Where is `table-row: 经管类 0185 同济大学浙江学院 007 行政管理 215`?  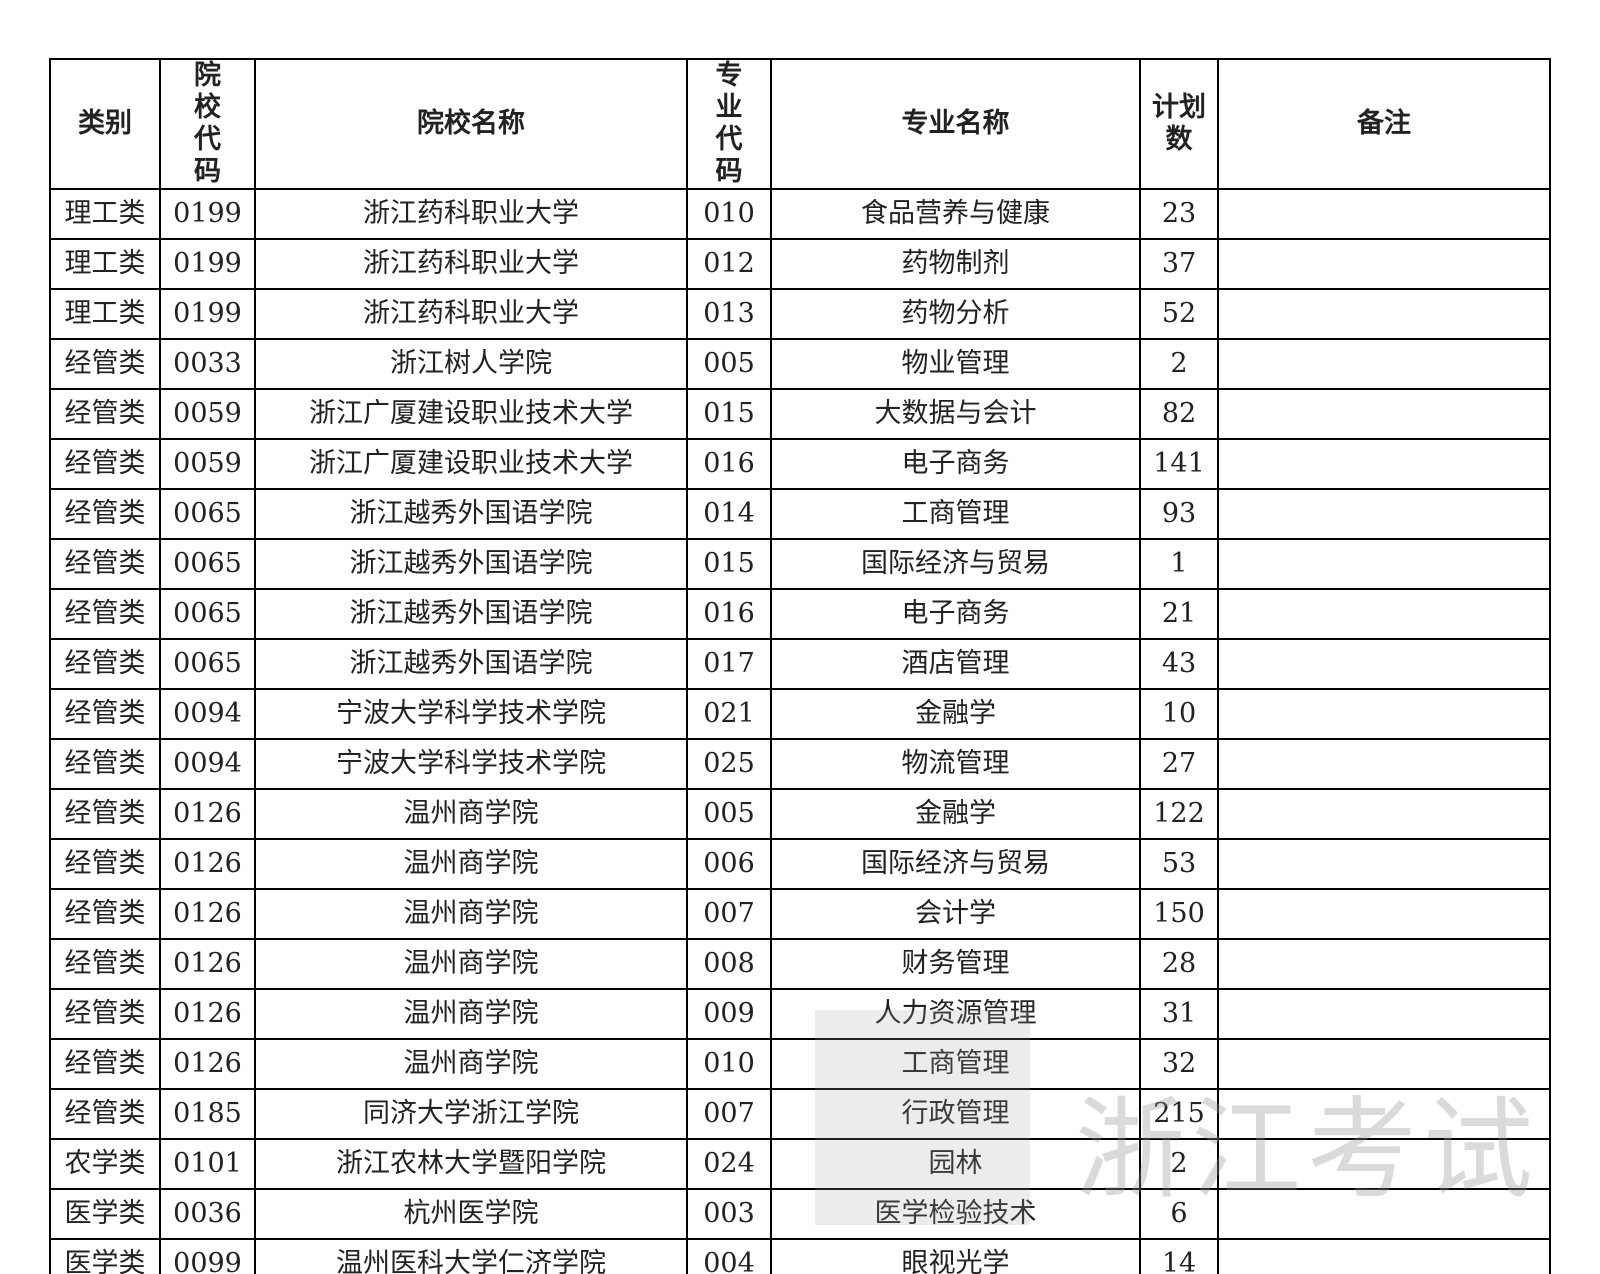 table-row: 经管类 0185 同济大学浙江学院 007 行政管理 215 is located at coordinates (800, 1114).